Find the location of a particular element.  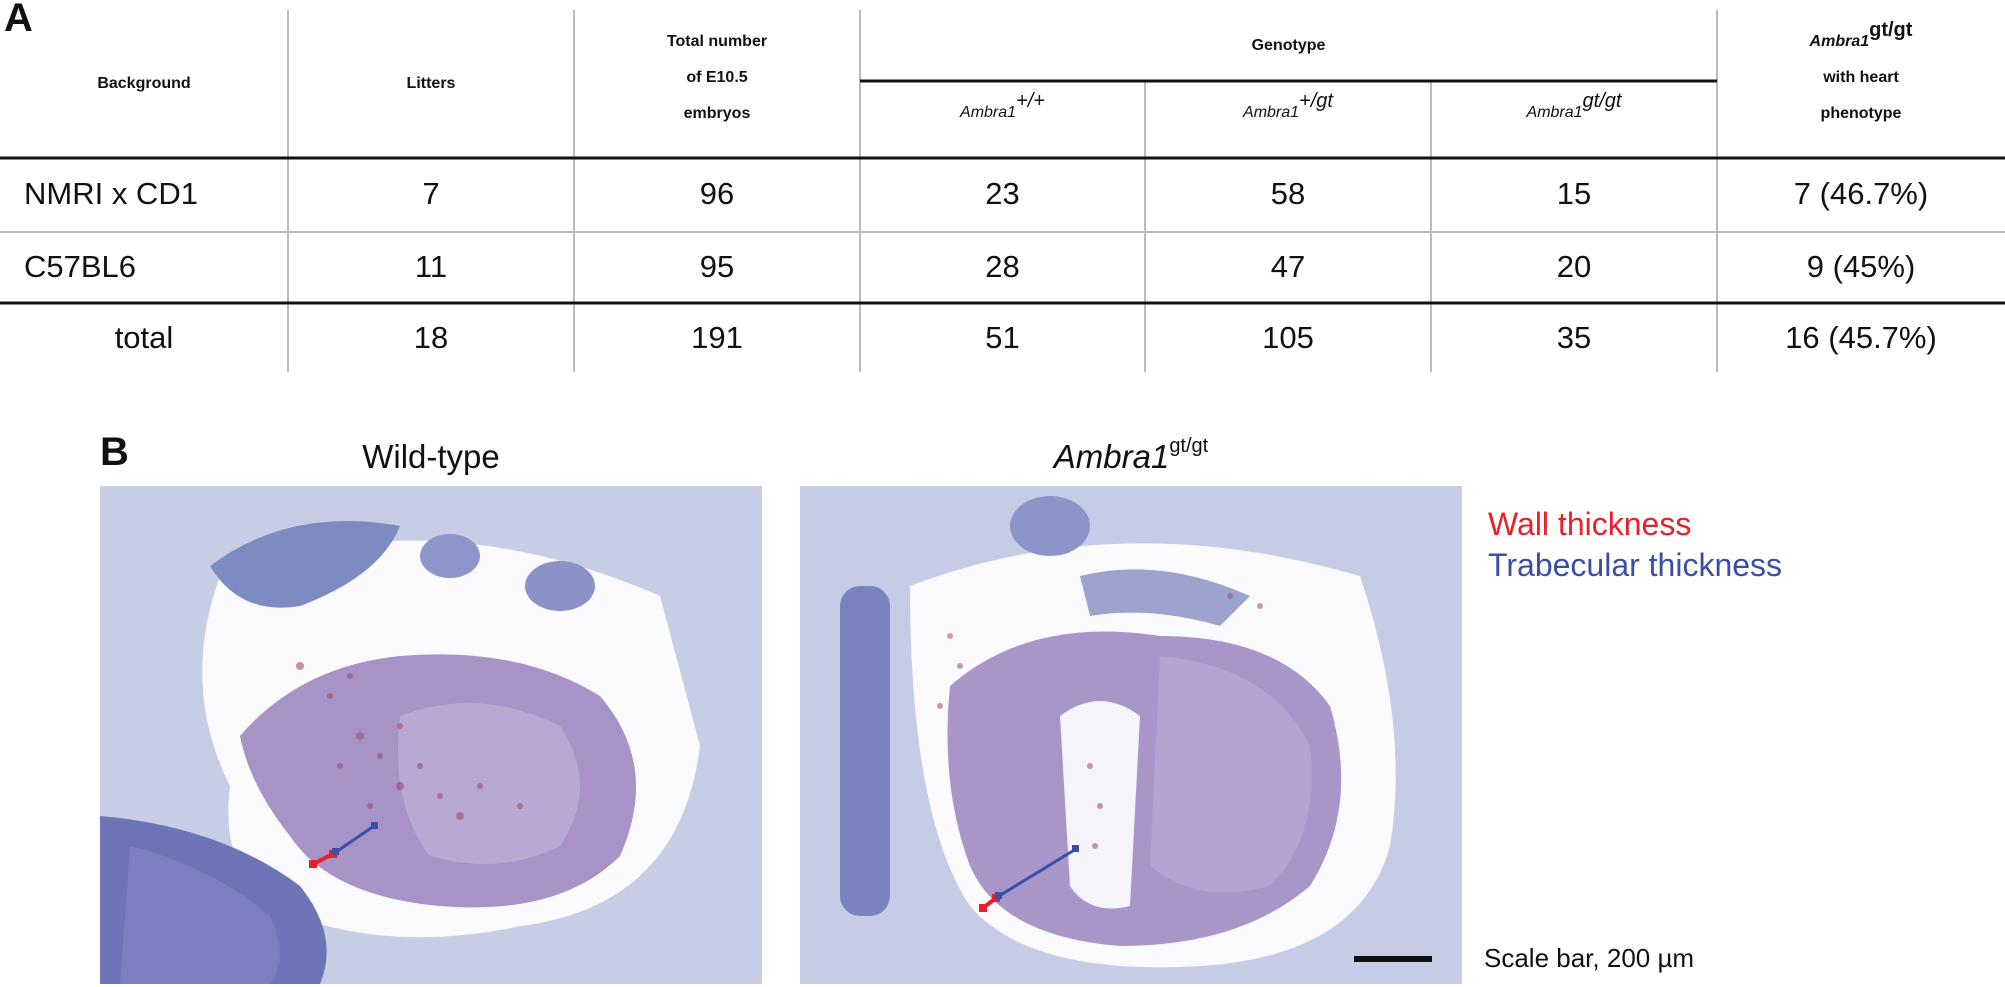

left-image-title: Wild-type is located at coordinates (431, 456).